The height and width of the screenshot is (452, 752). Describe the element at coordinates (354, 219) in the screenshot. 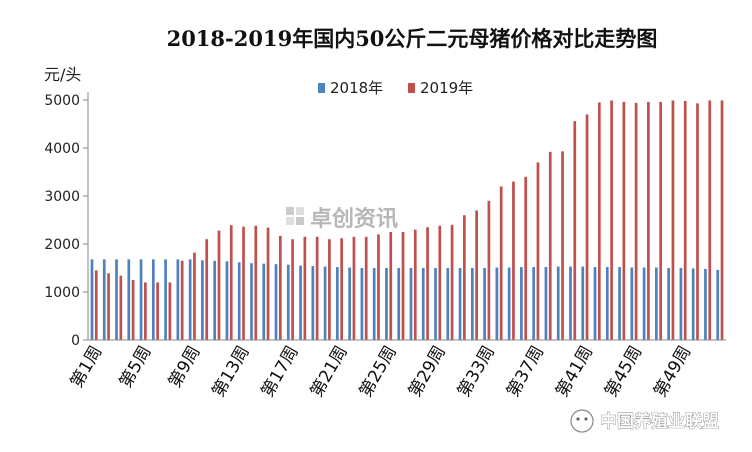

I see `watermark-text: 卓创资讯` at that location.